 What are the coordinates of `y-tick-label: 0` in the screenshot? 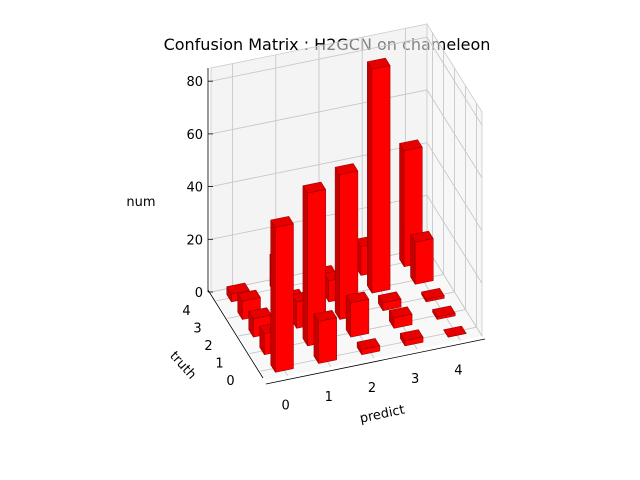 It's located at (230, 381).